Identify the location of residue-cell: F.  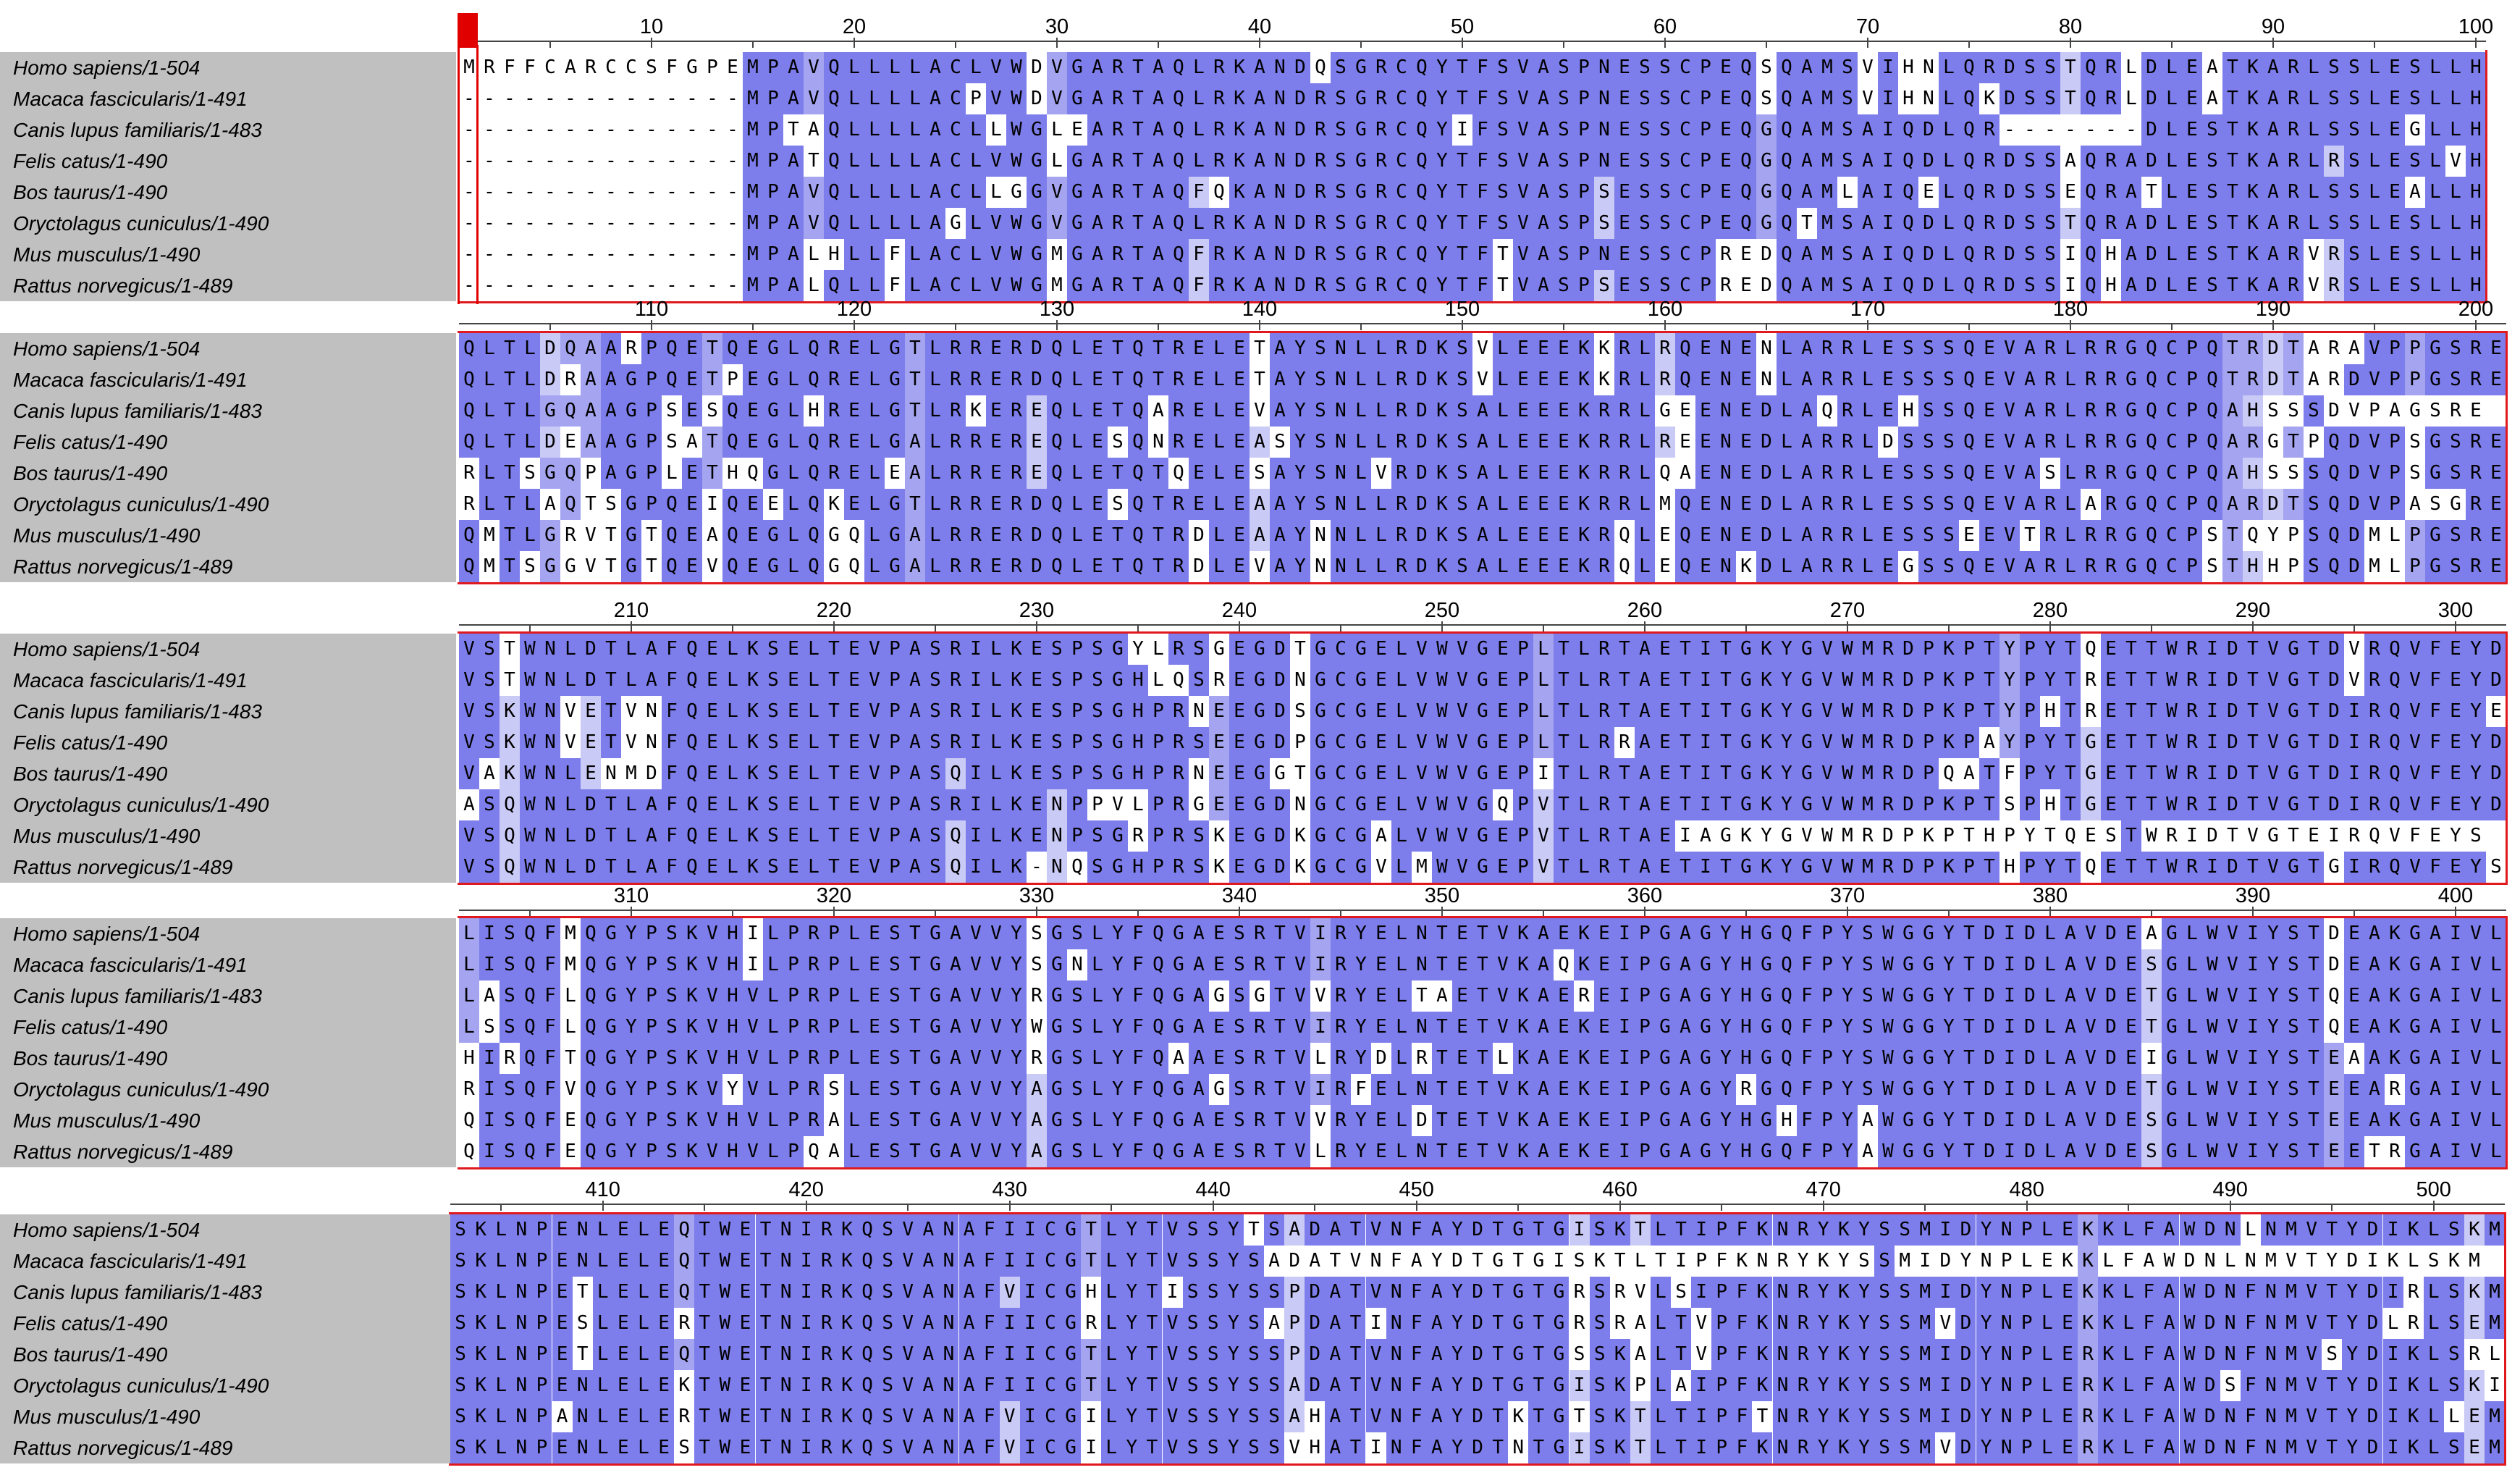
(1482, 67).